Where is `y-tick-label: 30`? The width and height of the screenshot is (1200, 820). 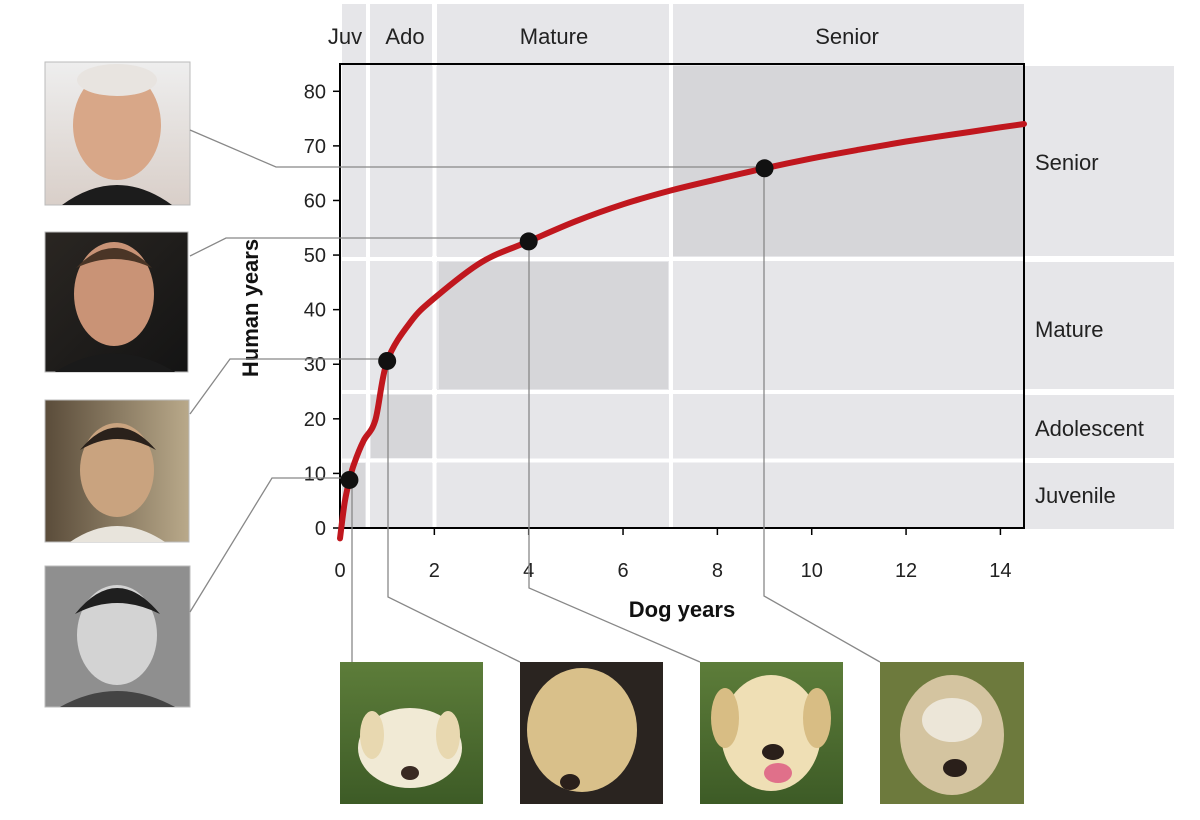 y-tick-label: 30 is located at coordinates (315, 365).